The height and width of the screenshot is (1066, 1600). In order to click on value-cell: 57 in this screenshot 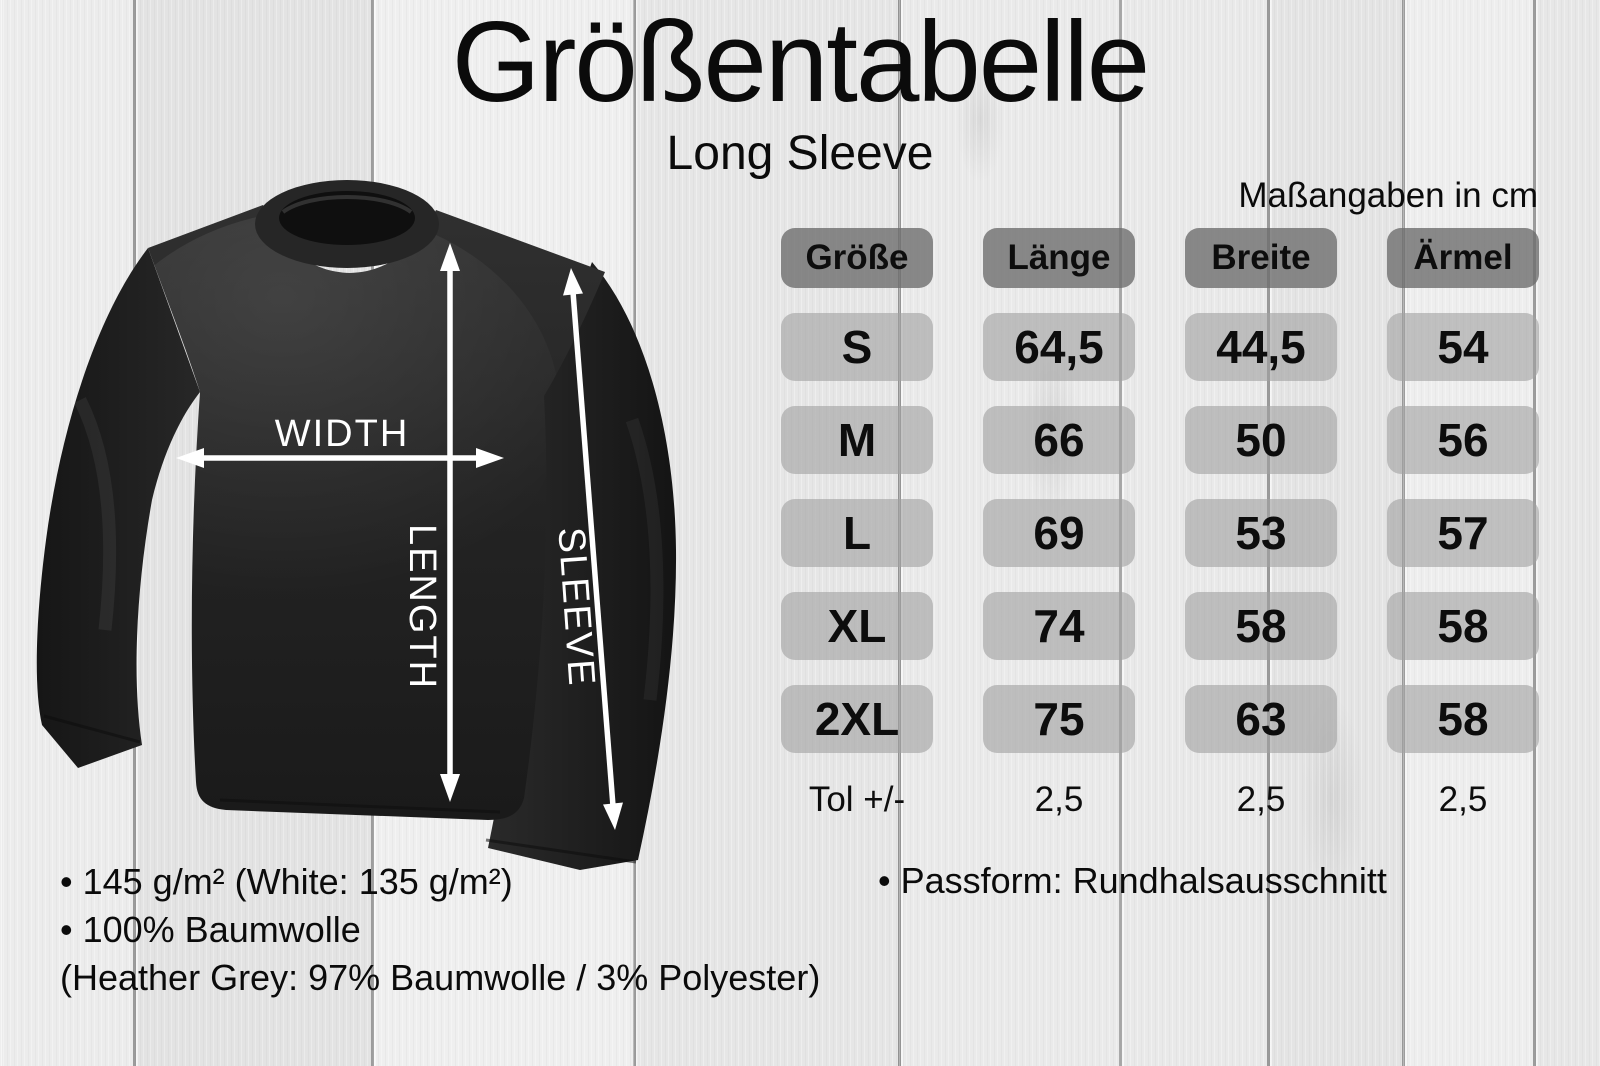, I will do `click(1463, 533)`.